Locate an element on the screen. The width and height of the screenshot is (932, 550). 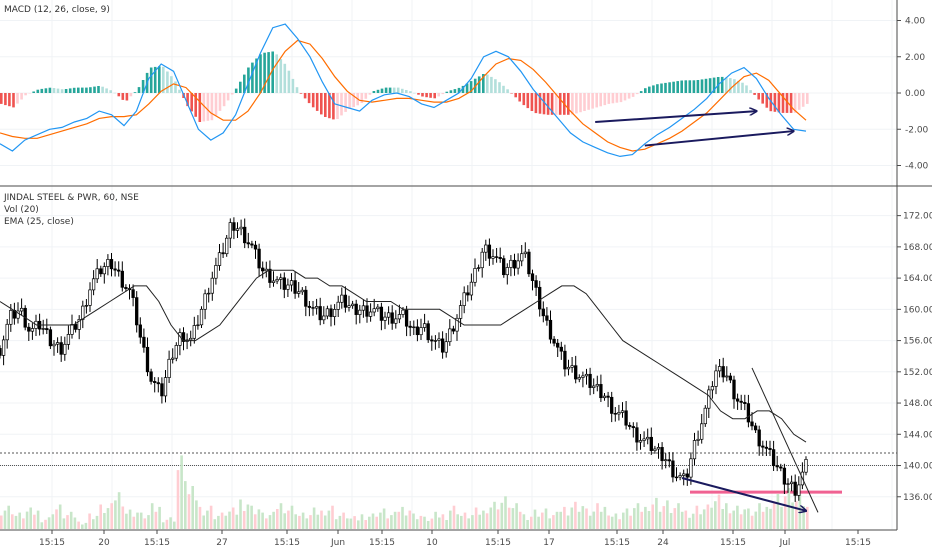
macd-y-tick-label: 0.00 is located at coordinates (915, 94).